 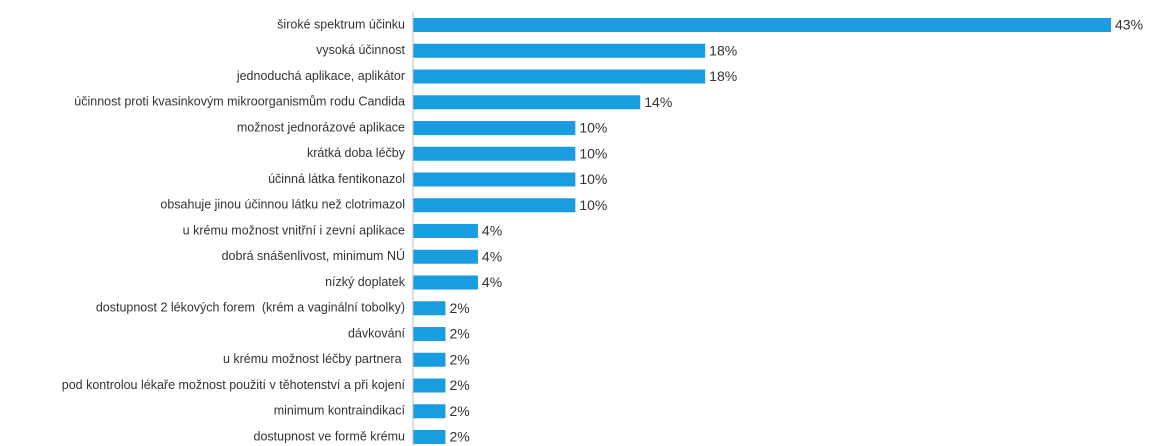 I want to click on category-label: minimum kontraindikací, so click(x=340, y=411).